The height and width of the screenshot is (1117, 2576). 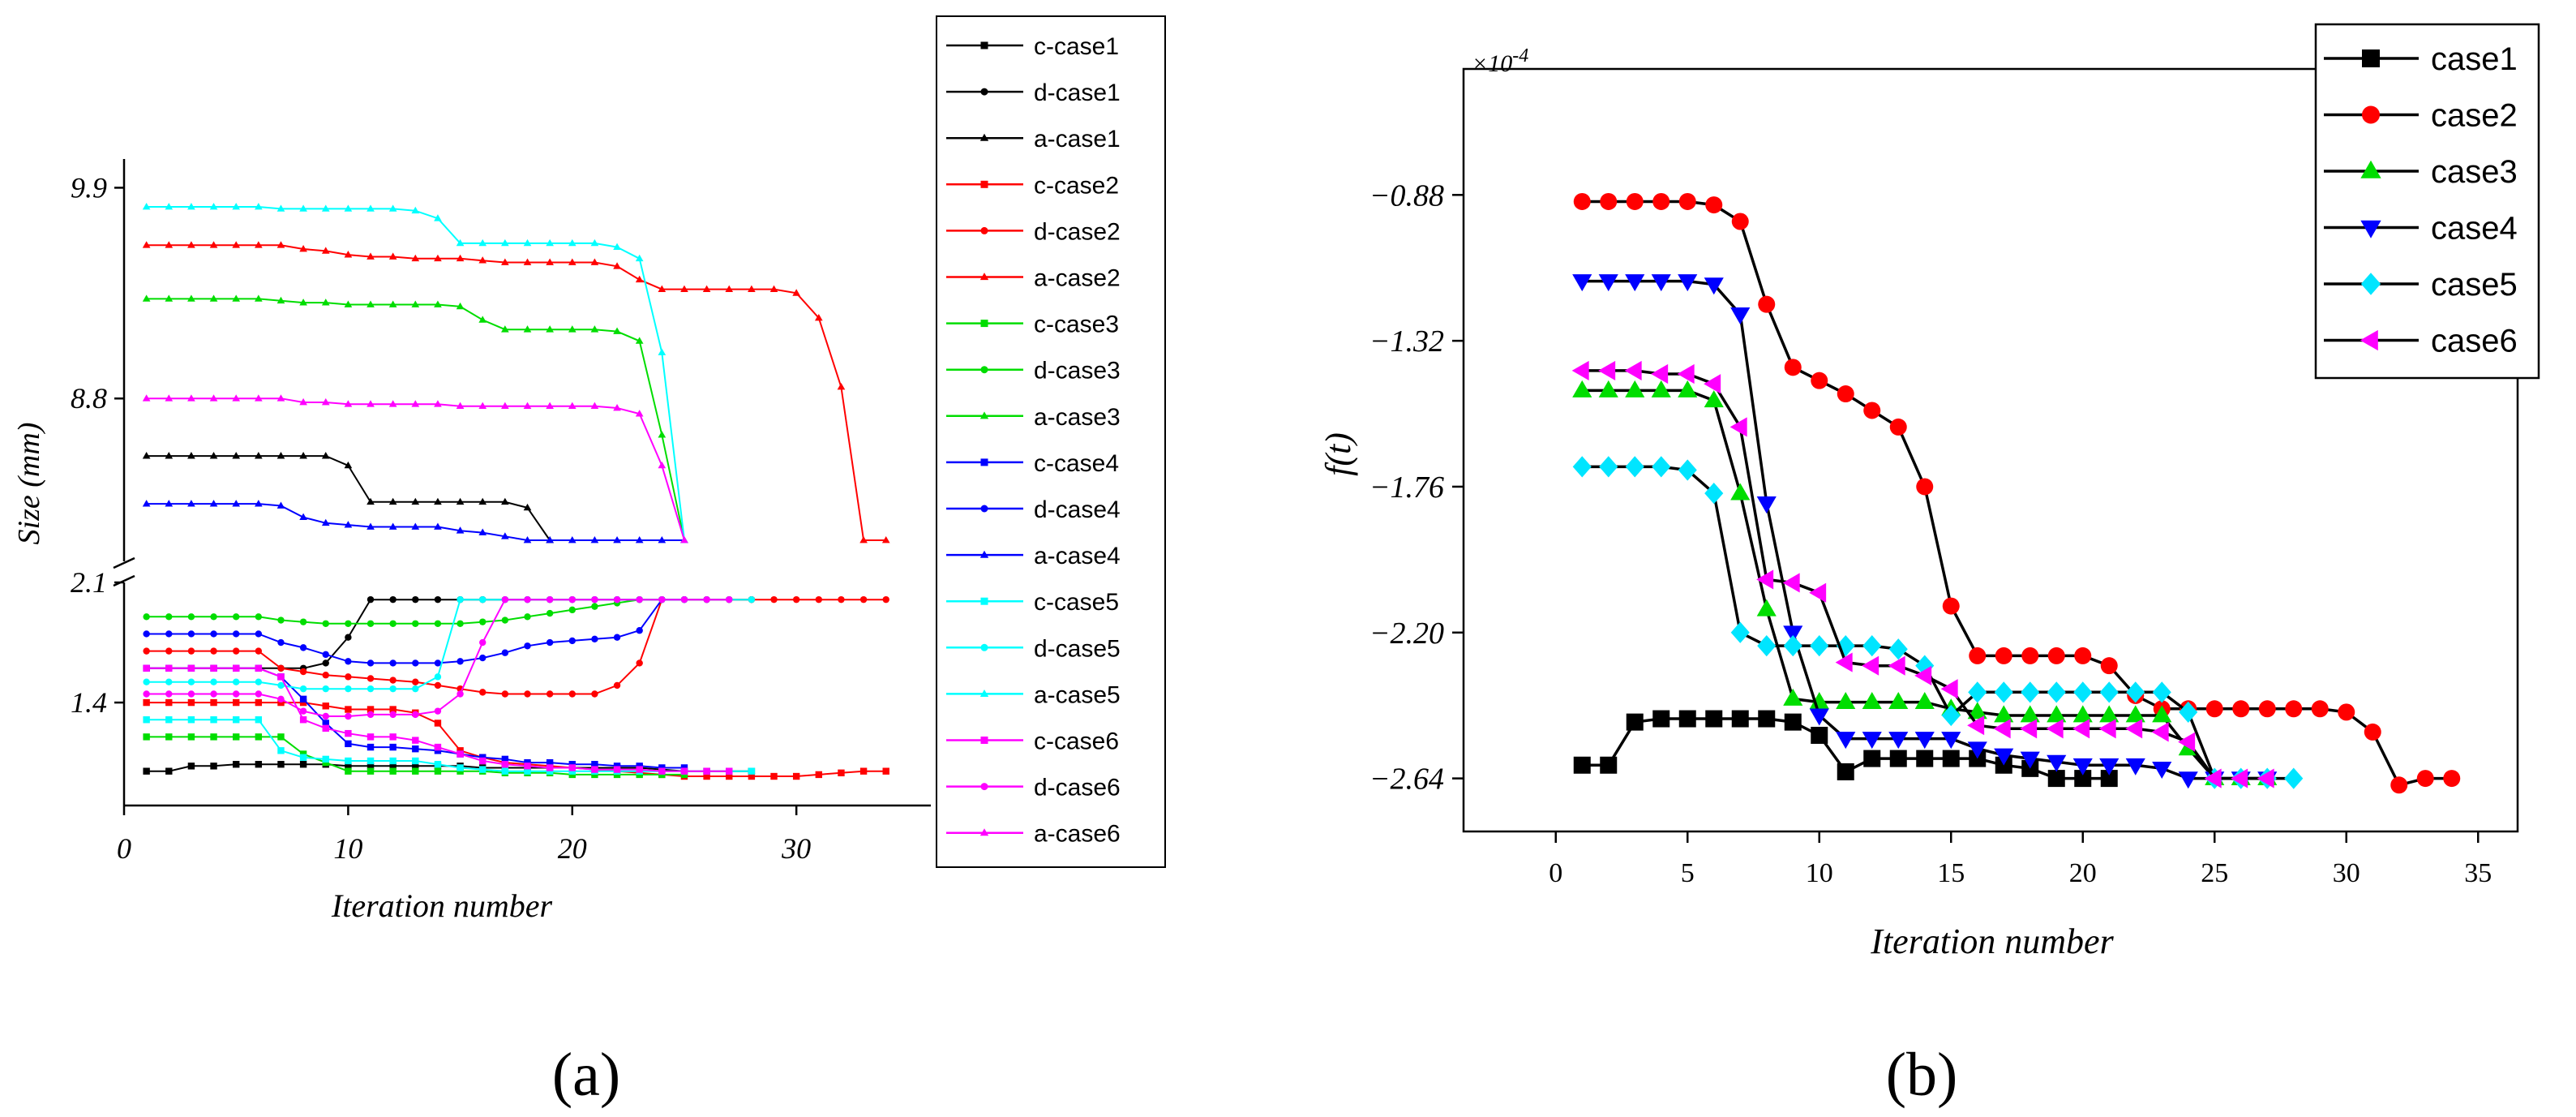 I want to click on chart-b-series-case6, so click(x=1922, y=574).